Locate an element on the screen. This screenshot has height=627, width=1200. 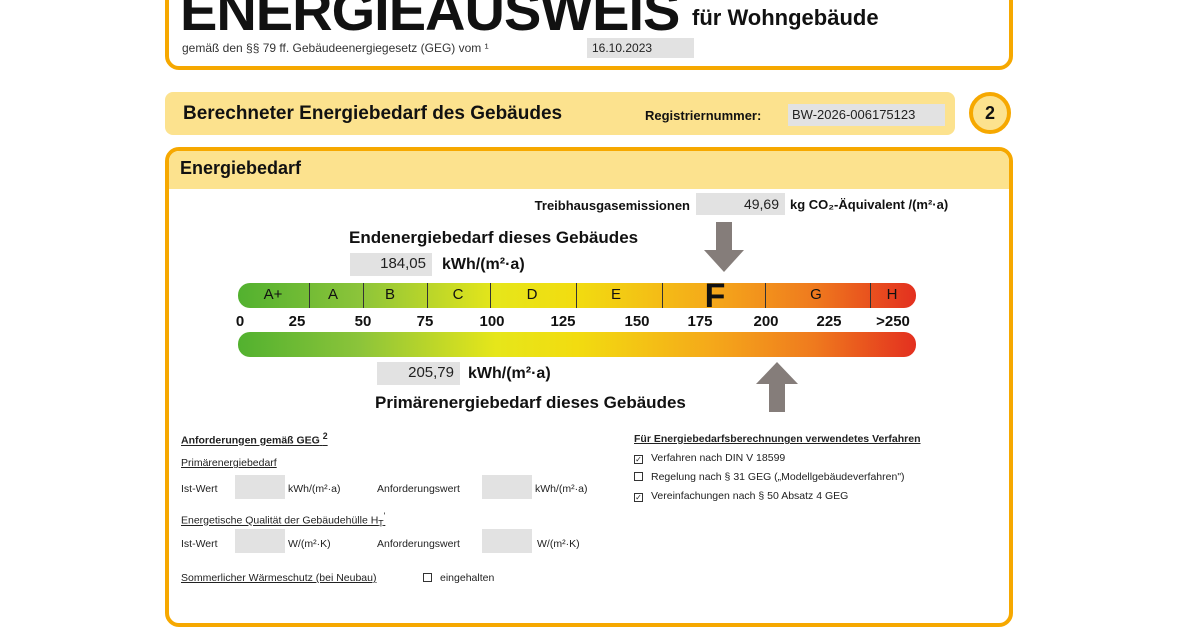
class-label: G is located at coordinates (816, 294).